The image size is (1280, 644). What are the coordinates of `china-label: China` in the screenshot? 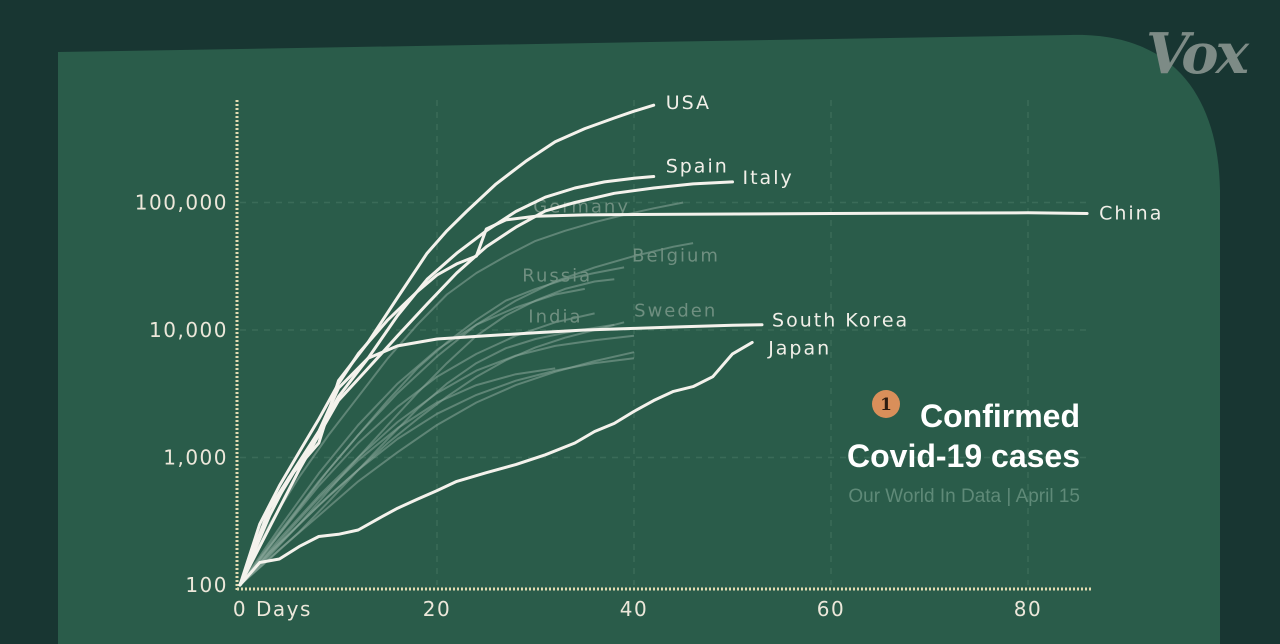 It's located at (1131, 213).